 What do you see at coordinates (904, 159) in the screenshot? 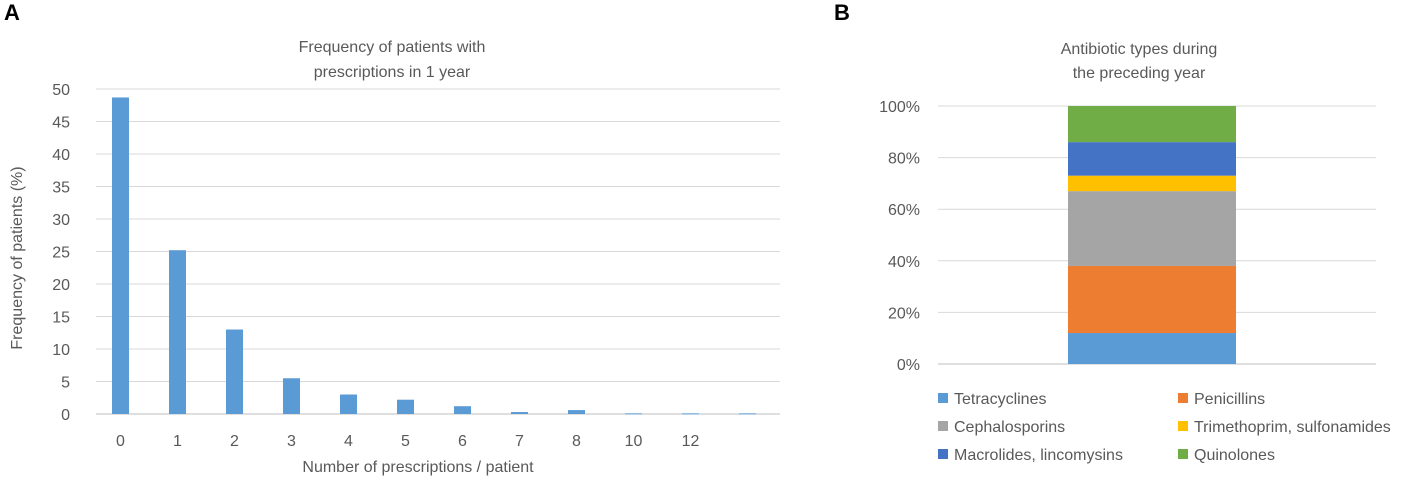
I see `y-tick-label: 80%` at bounding box center [904, 159].